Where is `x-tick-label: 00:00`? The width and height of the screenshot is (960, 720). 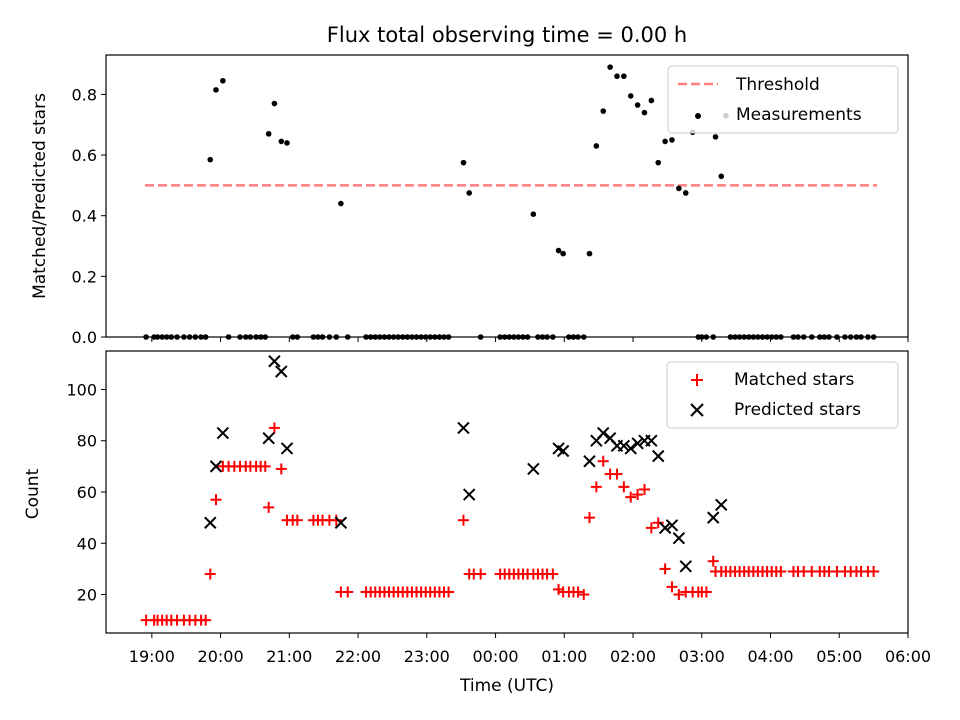
x-tick-label: 00:00 is located at coordinates (495, 656).